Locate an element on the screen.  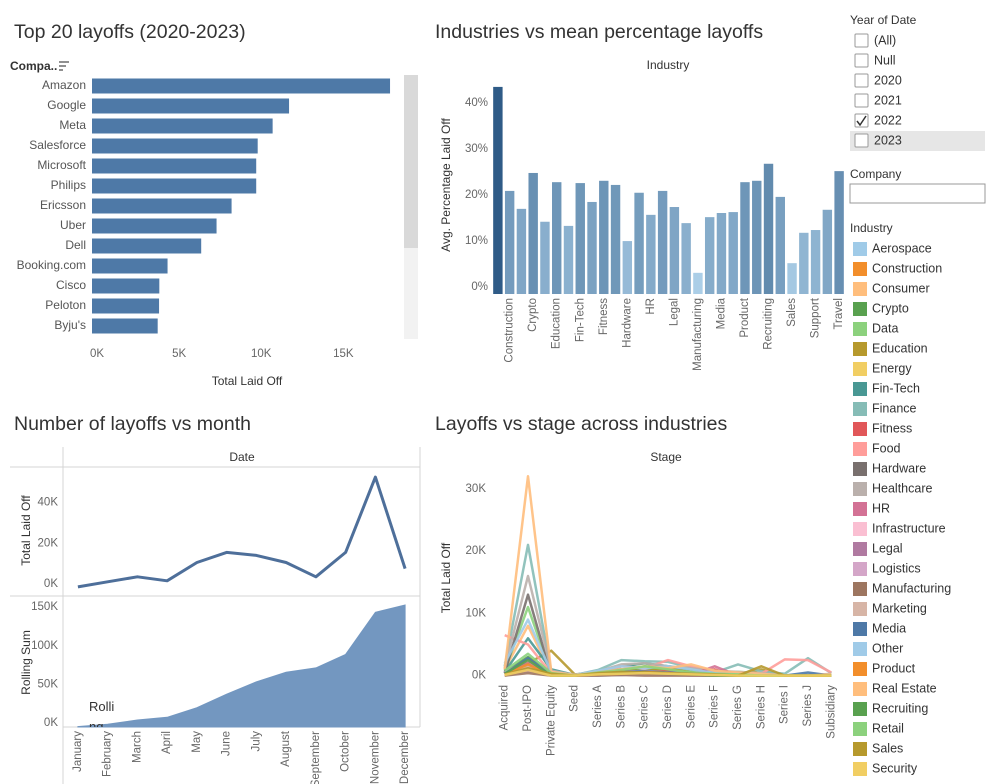
x-tick-label: Crypto is located at coordinates (533, 315).